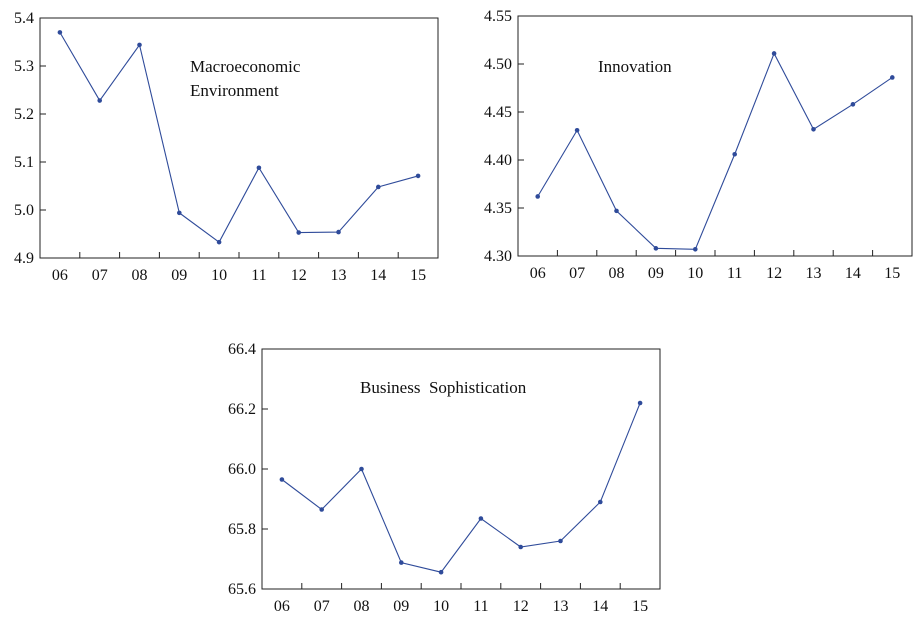 Image resolution: width=914 pixels, height=620 pixels. Describe the element at coordinates (242, 349) in the screenshot. I see `y-tick-label: 66.4` at that location.